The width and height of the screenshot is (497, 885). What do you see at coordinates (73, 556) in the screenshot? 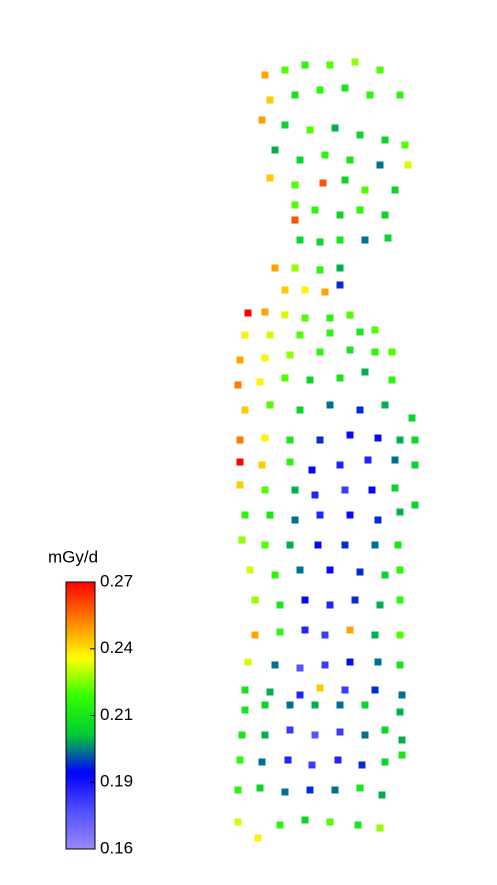
I see `colorbar-label: mGy/d` at bounding box center [73, 556].